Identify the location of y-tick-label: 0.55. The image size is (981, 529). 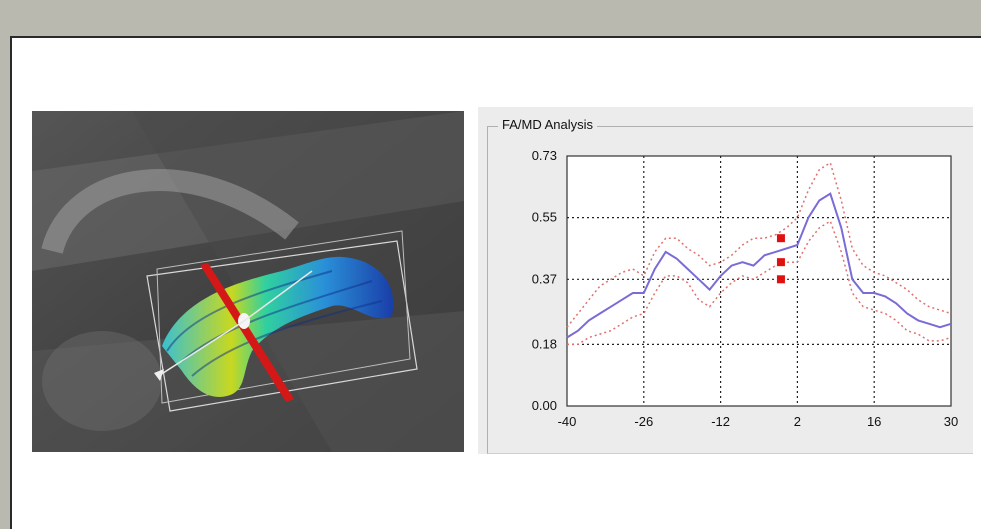
(544, 217).